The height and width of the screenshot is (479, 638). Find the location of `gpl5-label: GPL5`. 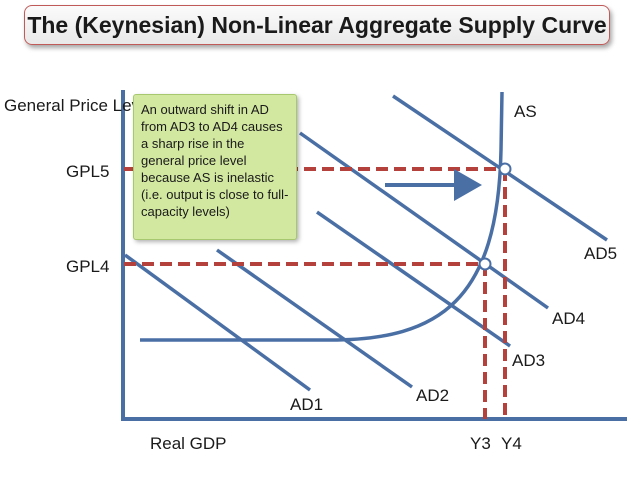

gpl5-label: GPL5 is located at coordinates (88, 171).